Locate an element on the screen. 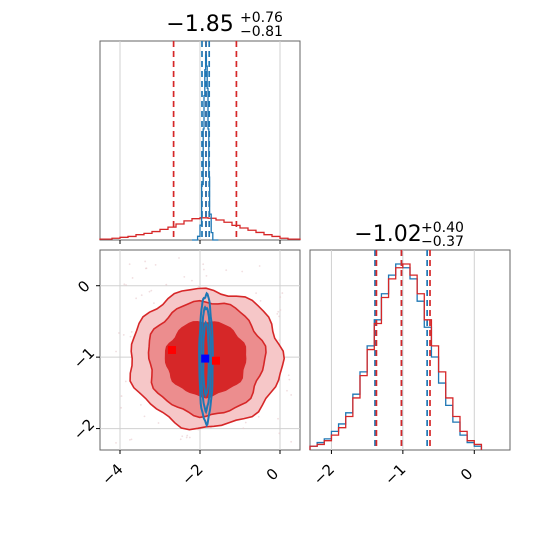  title-minus-param0: −0.81 is located at coordinates (261, 32).